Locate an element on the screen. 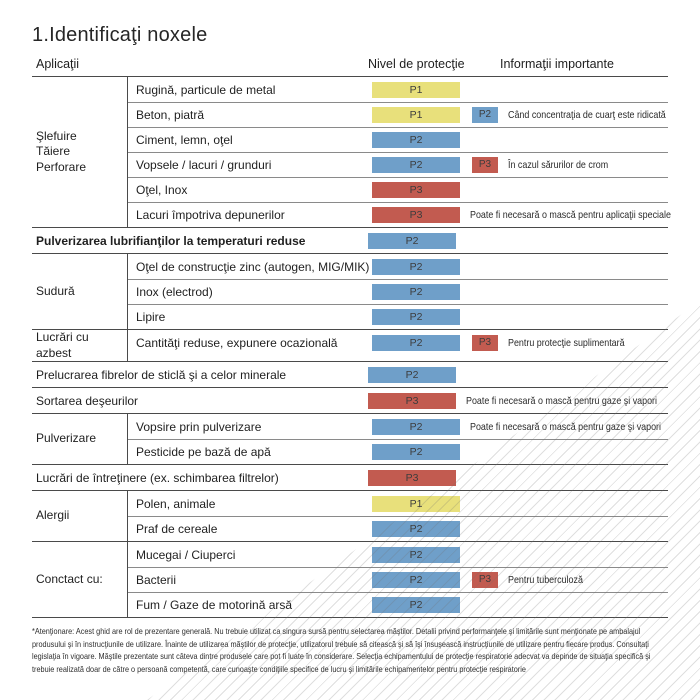 This screenshot has height=700, width=700. application-label: Vopsire prin pulverizare is located at coordinates (199, 426).